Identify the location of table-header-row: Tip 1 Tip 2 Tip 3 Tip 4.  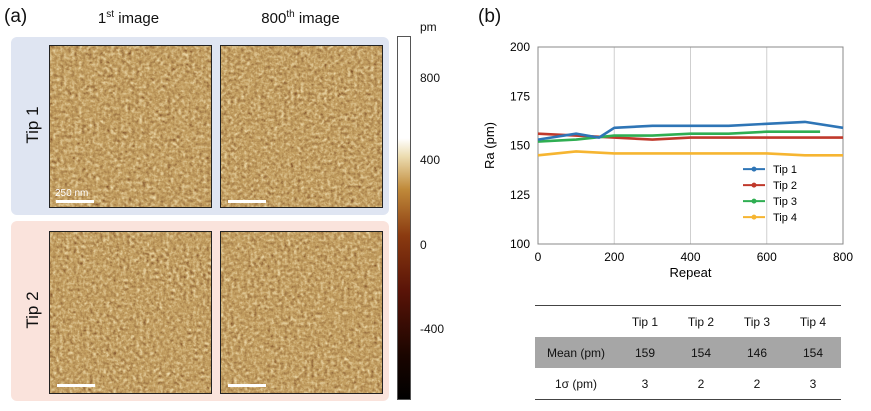
(688, 321).